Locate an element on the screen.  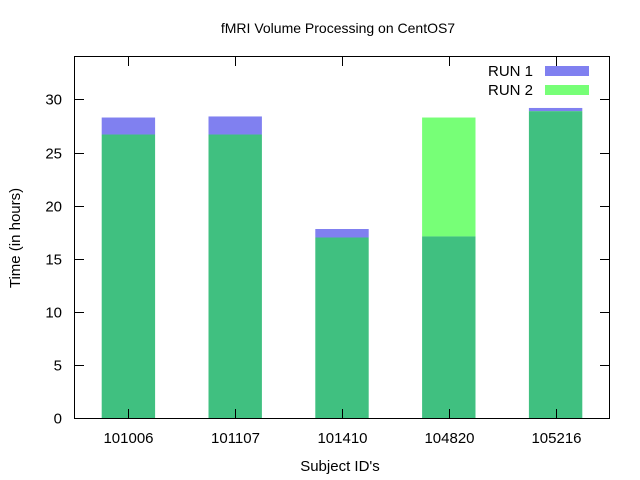
x-tick-label: 104820 is located at coordinates (449, 438).